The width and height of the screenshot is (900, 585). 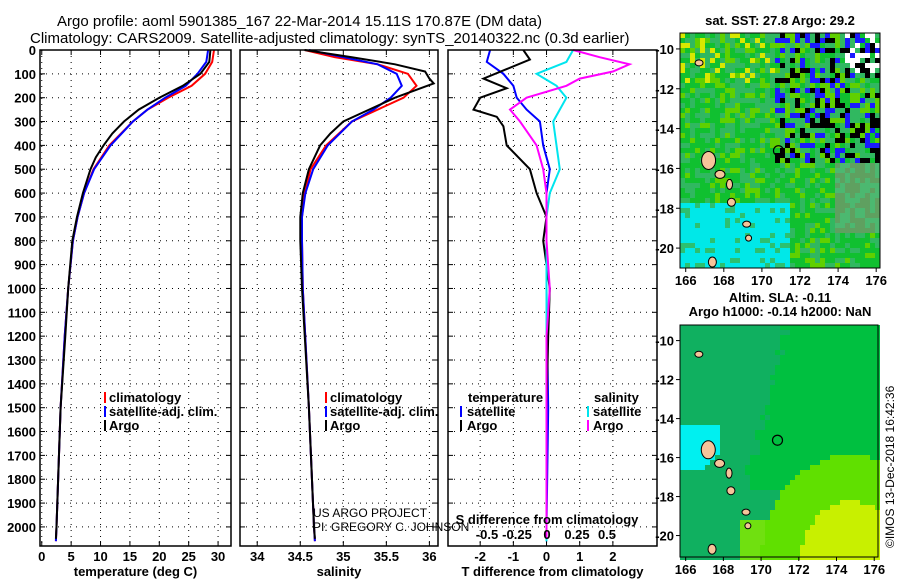 I want to click on y-tick-label: 1900, so click(x=21, y=503).